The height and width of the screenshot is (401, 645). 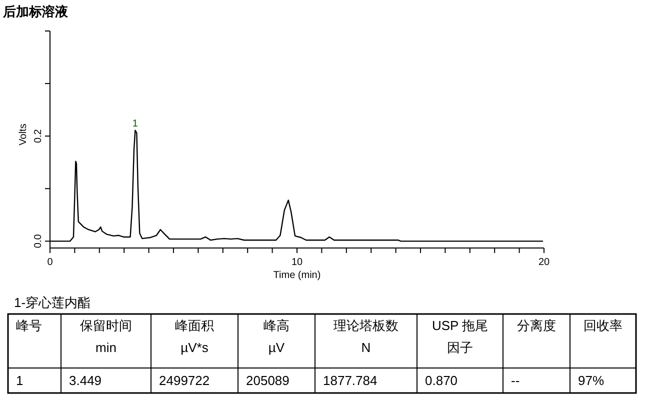 What do you see at coordinates (135, 124) in the screenshot?
I see `annotation: 1` at bounding box center [135, 124].